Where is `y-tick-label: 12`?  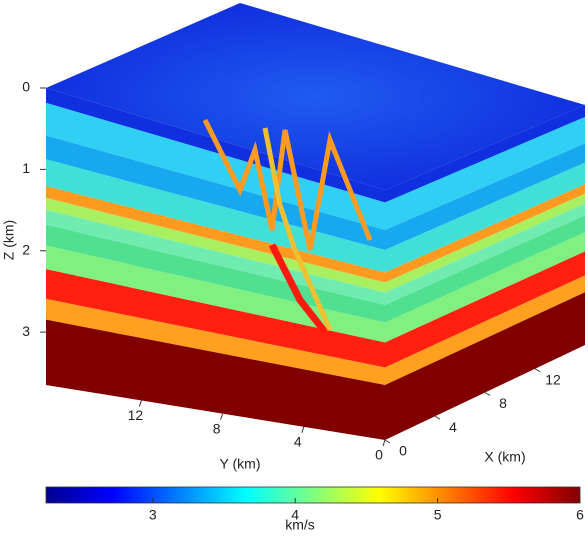
y-tick-label: 12 is located at coordinates (136, 415).